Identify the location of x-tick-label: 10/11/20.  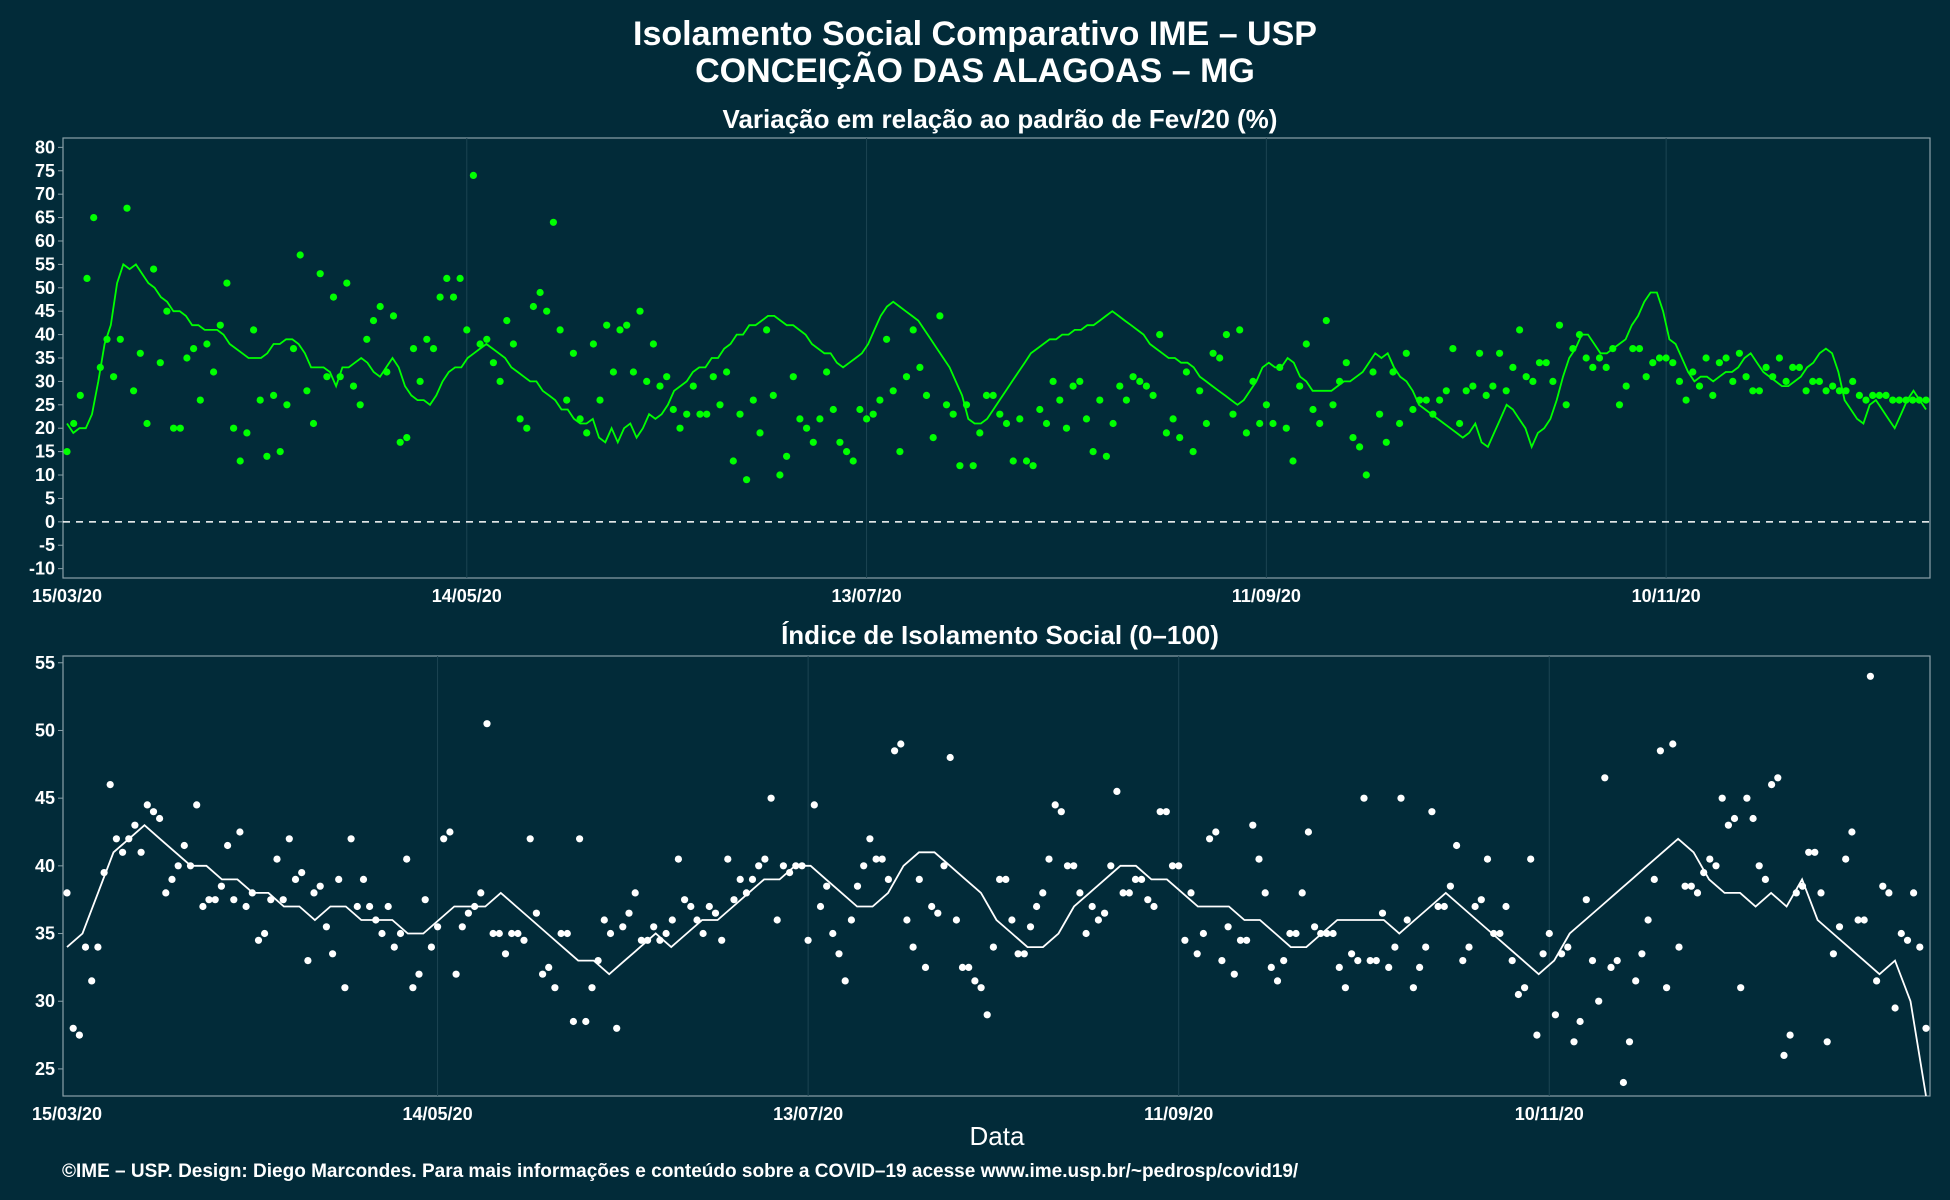
(1549, 1114).